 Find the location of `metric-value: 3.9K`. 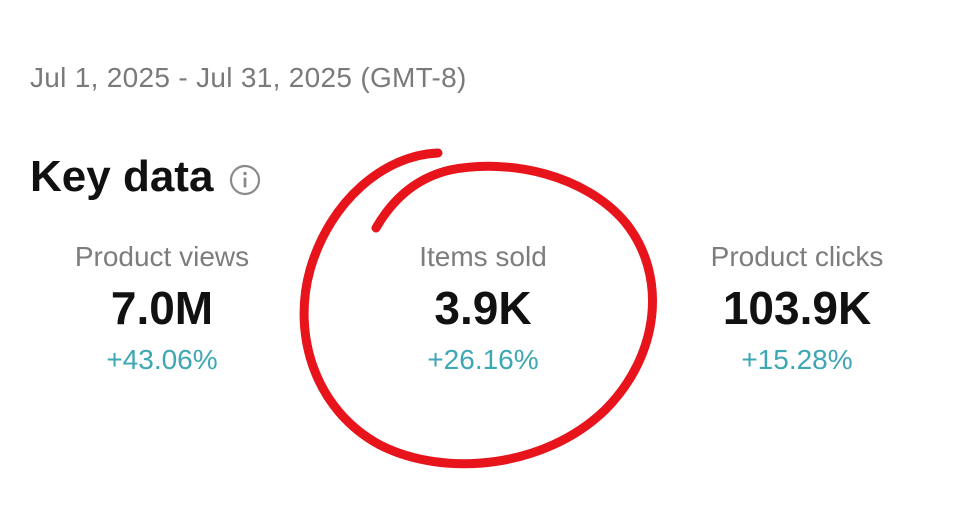

metric-value: 3.9K is located at coordinates (483, 308).